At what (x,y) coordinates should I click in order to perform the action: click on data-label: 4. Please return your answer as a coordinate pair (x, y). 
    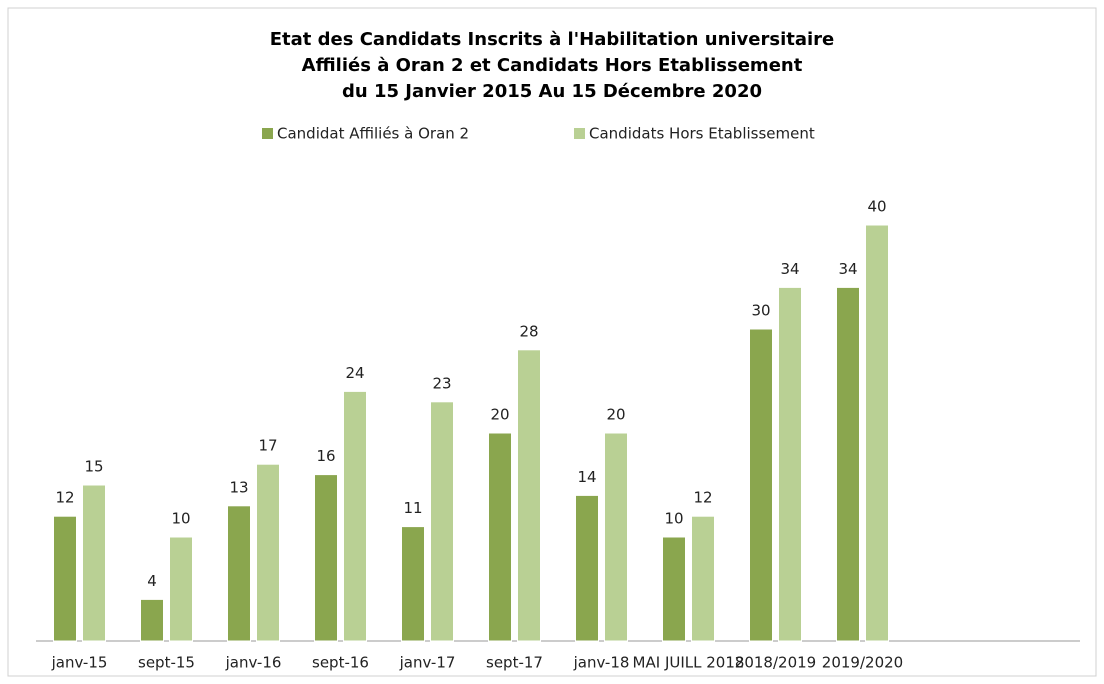
    Looking at the image, I should click on (152, 581).